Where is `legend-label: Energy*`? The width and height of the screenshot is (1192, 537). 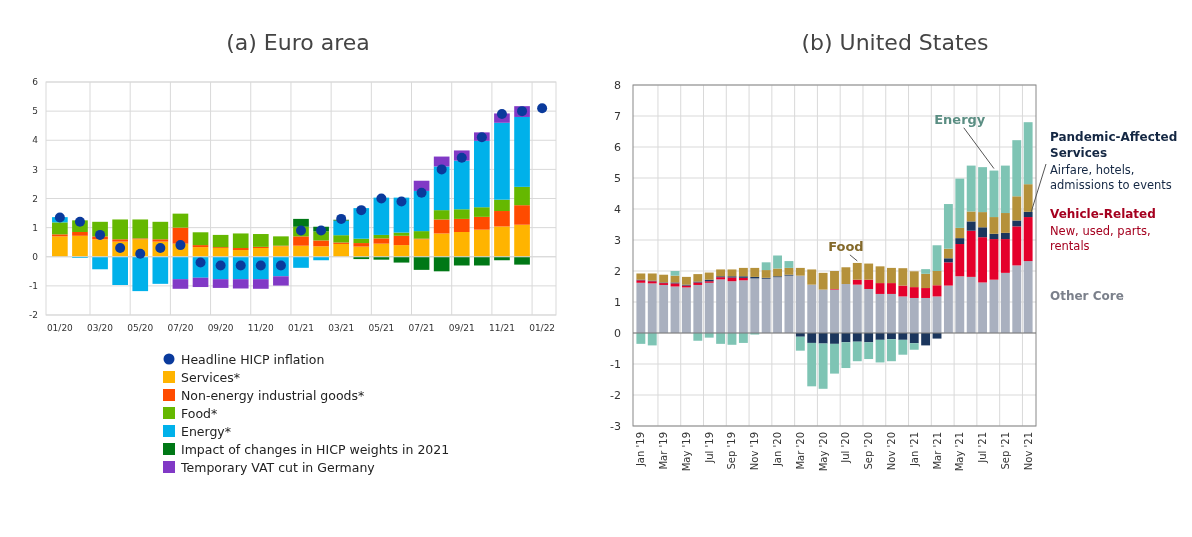 legend-label: Energy* is located at coordinates (206, 431).